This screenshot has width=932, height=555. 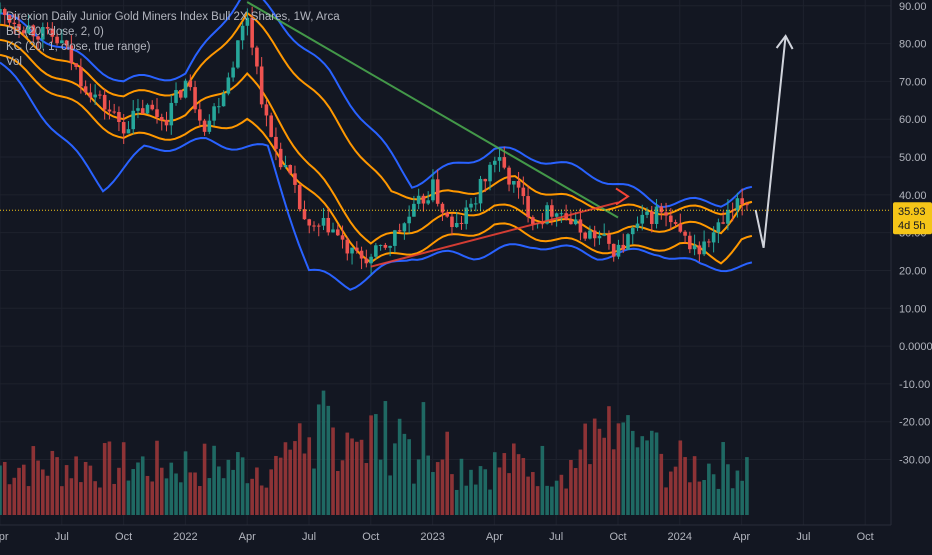 I want to click on x-tick-label: 2024, so click(x=680, y=537).